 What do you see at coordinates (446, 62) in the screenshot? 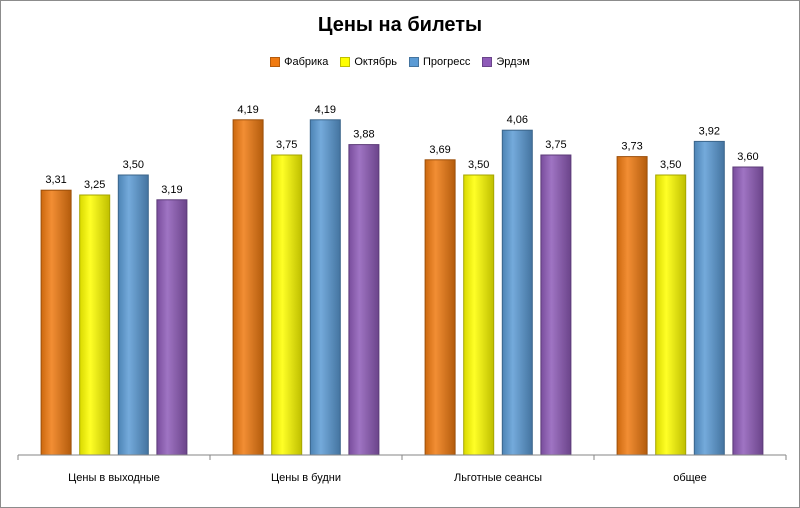
I see `legend-label: Прогресс` at bounding box center [446, 62].